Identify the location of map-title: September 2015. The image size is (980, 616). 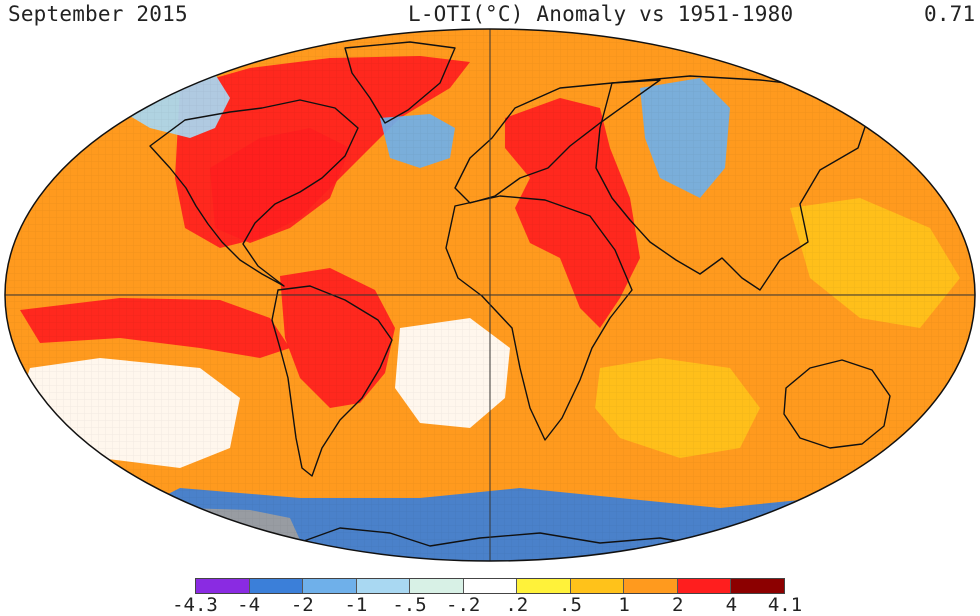
(98, 14).